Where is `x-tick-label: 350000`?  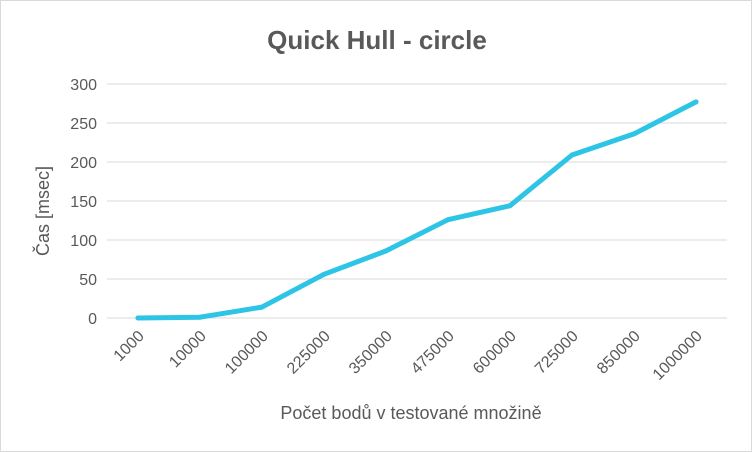
x-tick-label: 350000 is located at coordinates (371, 353).